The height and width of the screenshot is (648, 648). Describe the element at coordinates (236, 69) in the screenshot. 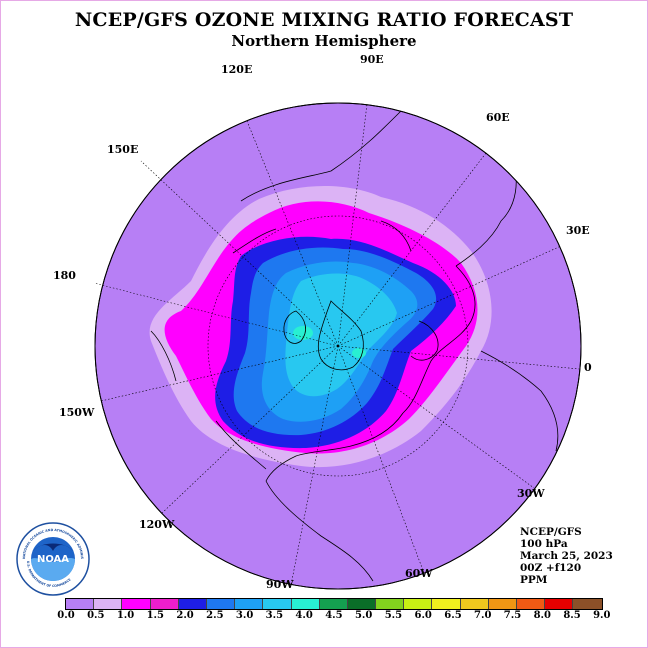

I see `lon-label-120e: 120E` at that location.